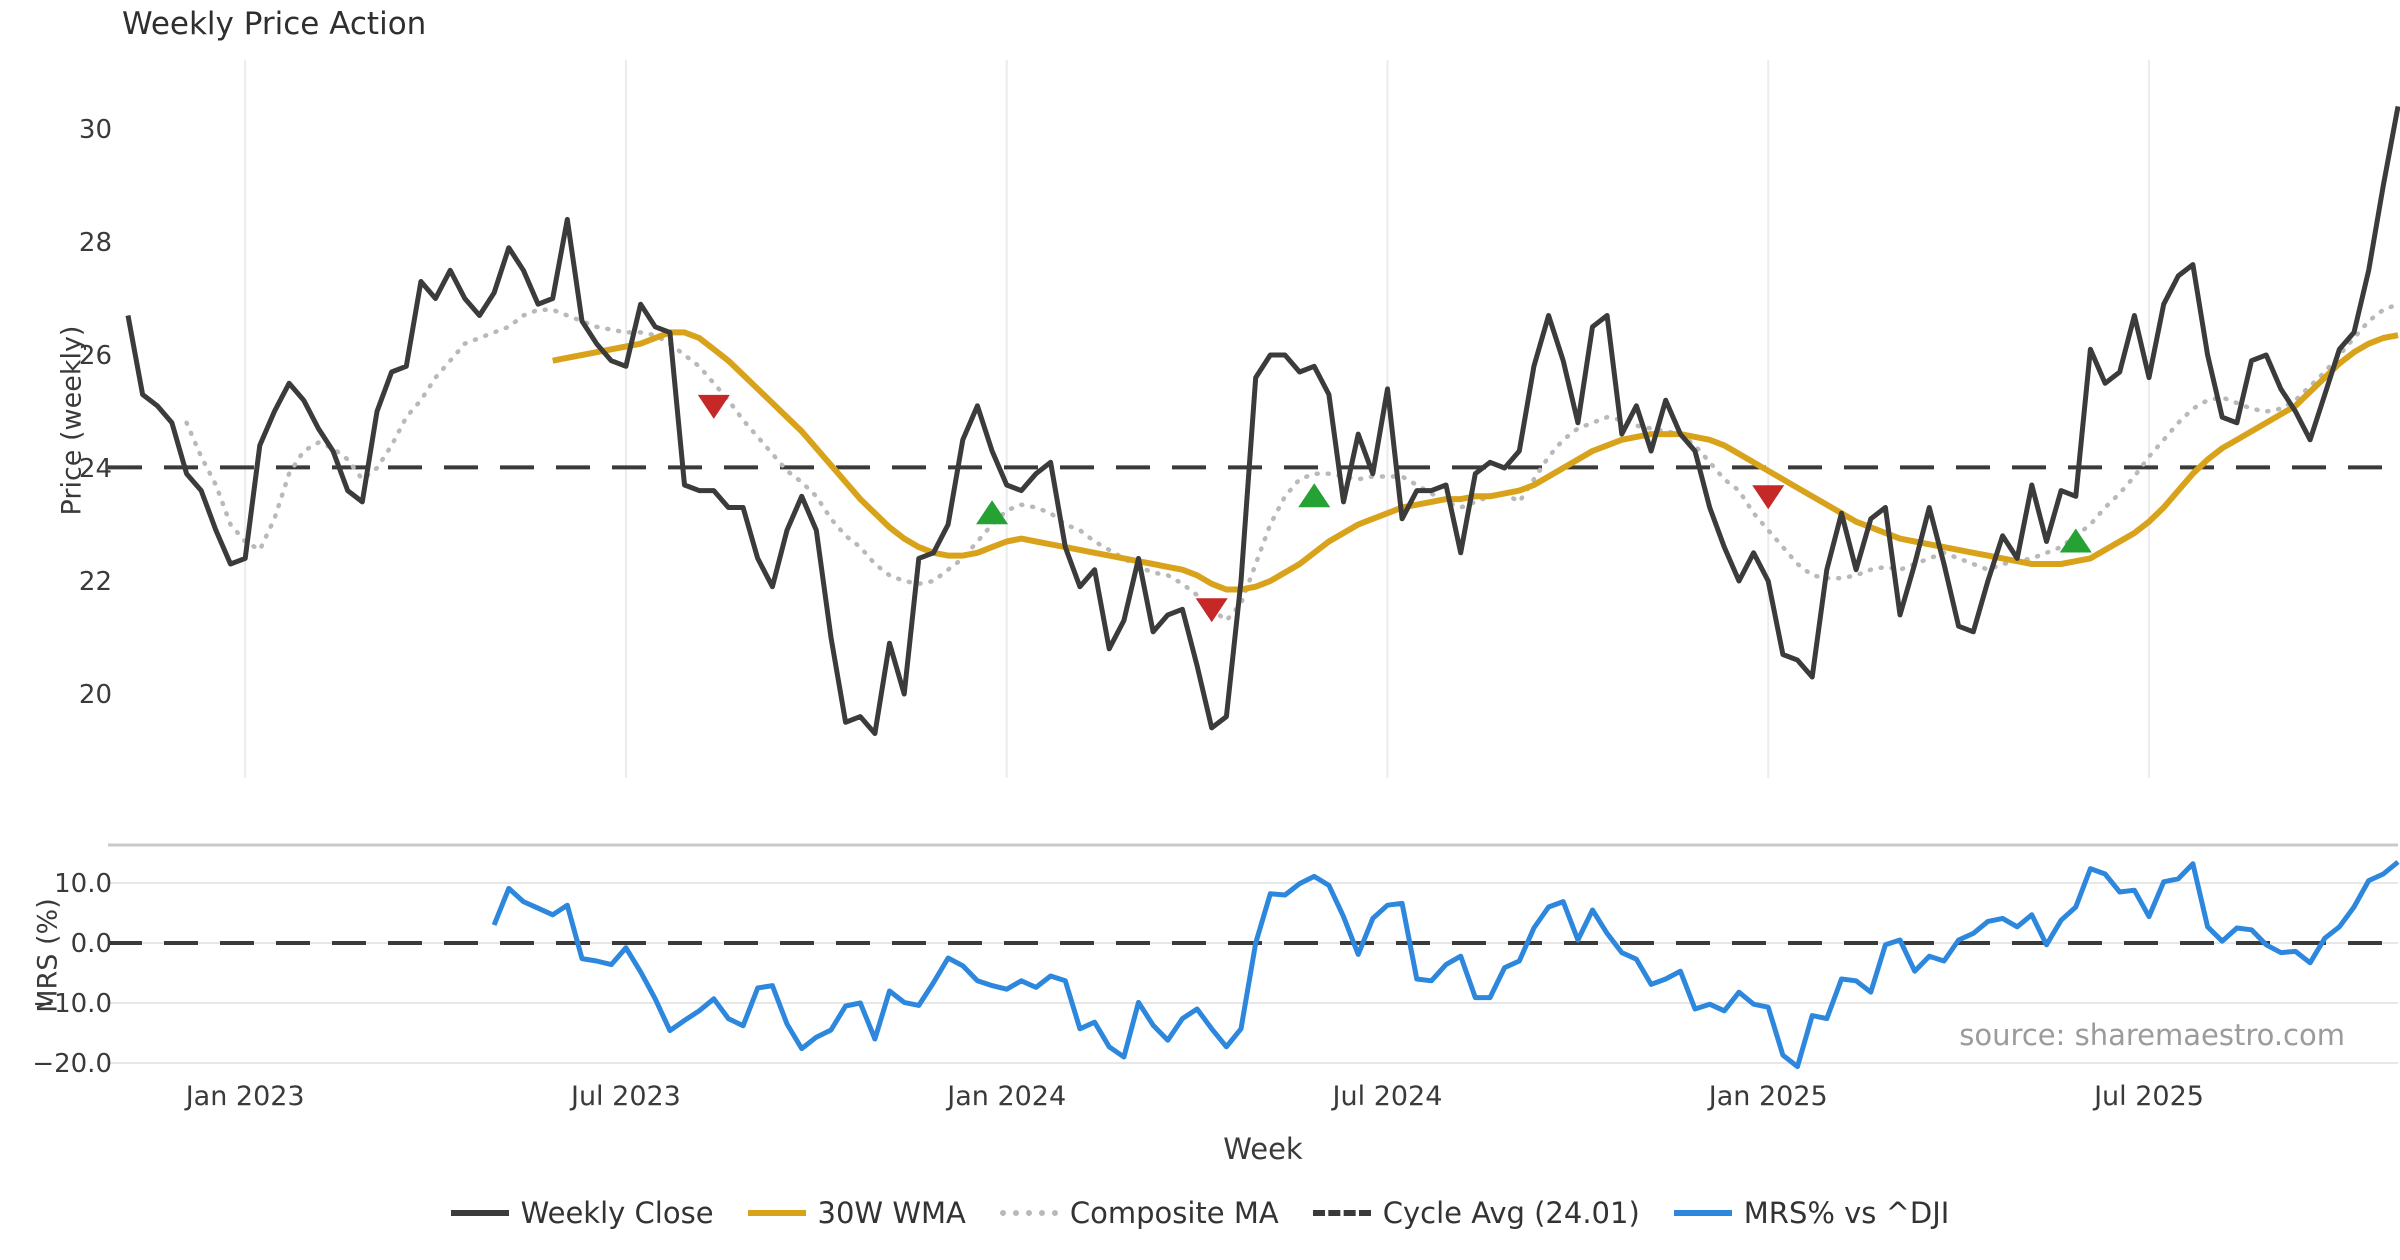 The height and width of the screenshot is (1260, 2400). I want to click on price-y-tick-label: 22, so click(95, 582).